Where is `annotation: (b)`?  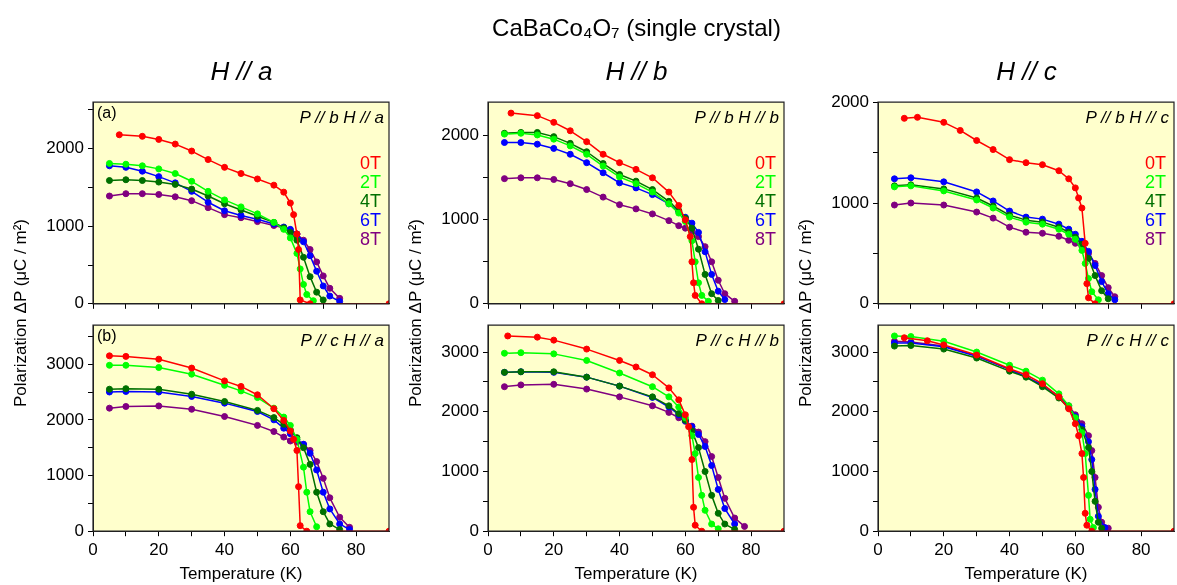
annotation: (b) is located at coordinates (107, 335).